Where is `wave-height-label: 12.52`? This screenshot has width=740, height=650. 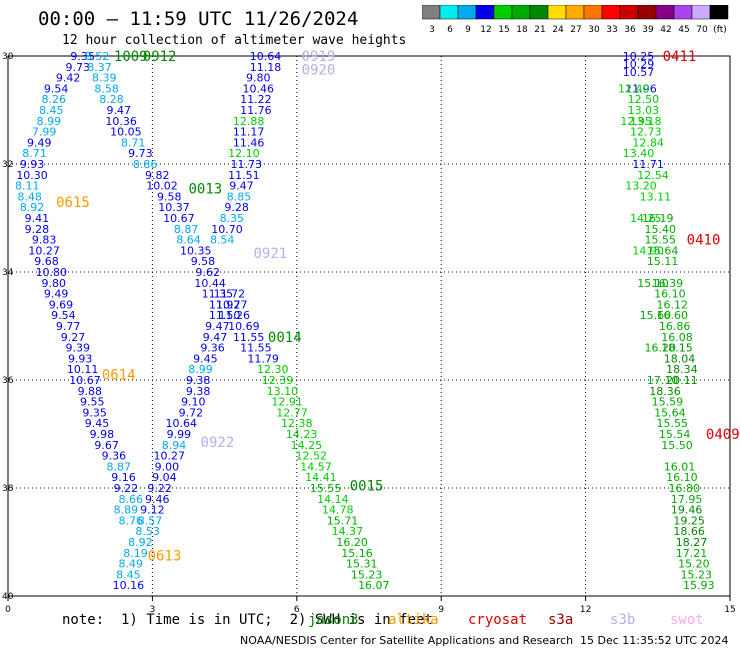
wave-height-label: 12.52 is located at coordinates (311, 456).